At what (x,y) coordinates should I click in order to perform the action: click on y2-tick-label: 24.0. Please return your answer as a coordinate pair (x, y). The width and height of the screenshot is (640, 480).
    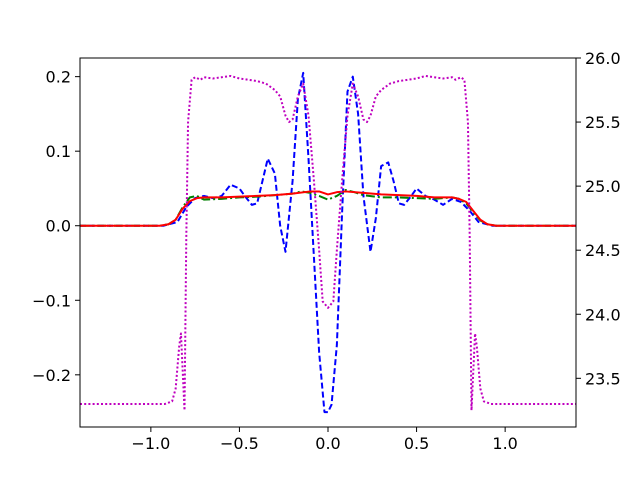
    Looking at the image, I should click on (603, 314).